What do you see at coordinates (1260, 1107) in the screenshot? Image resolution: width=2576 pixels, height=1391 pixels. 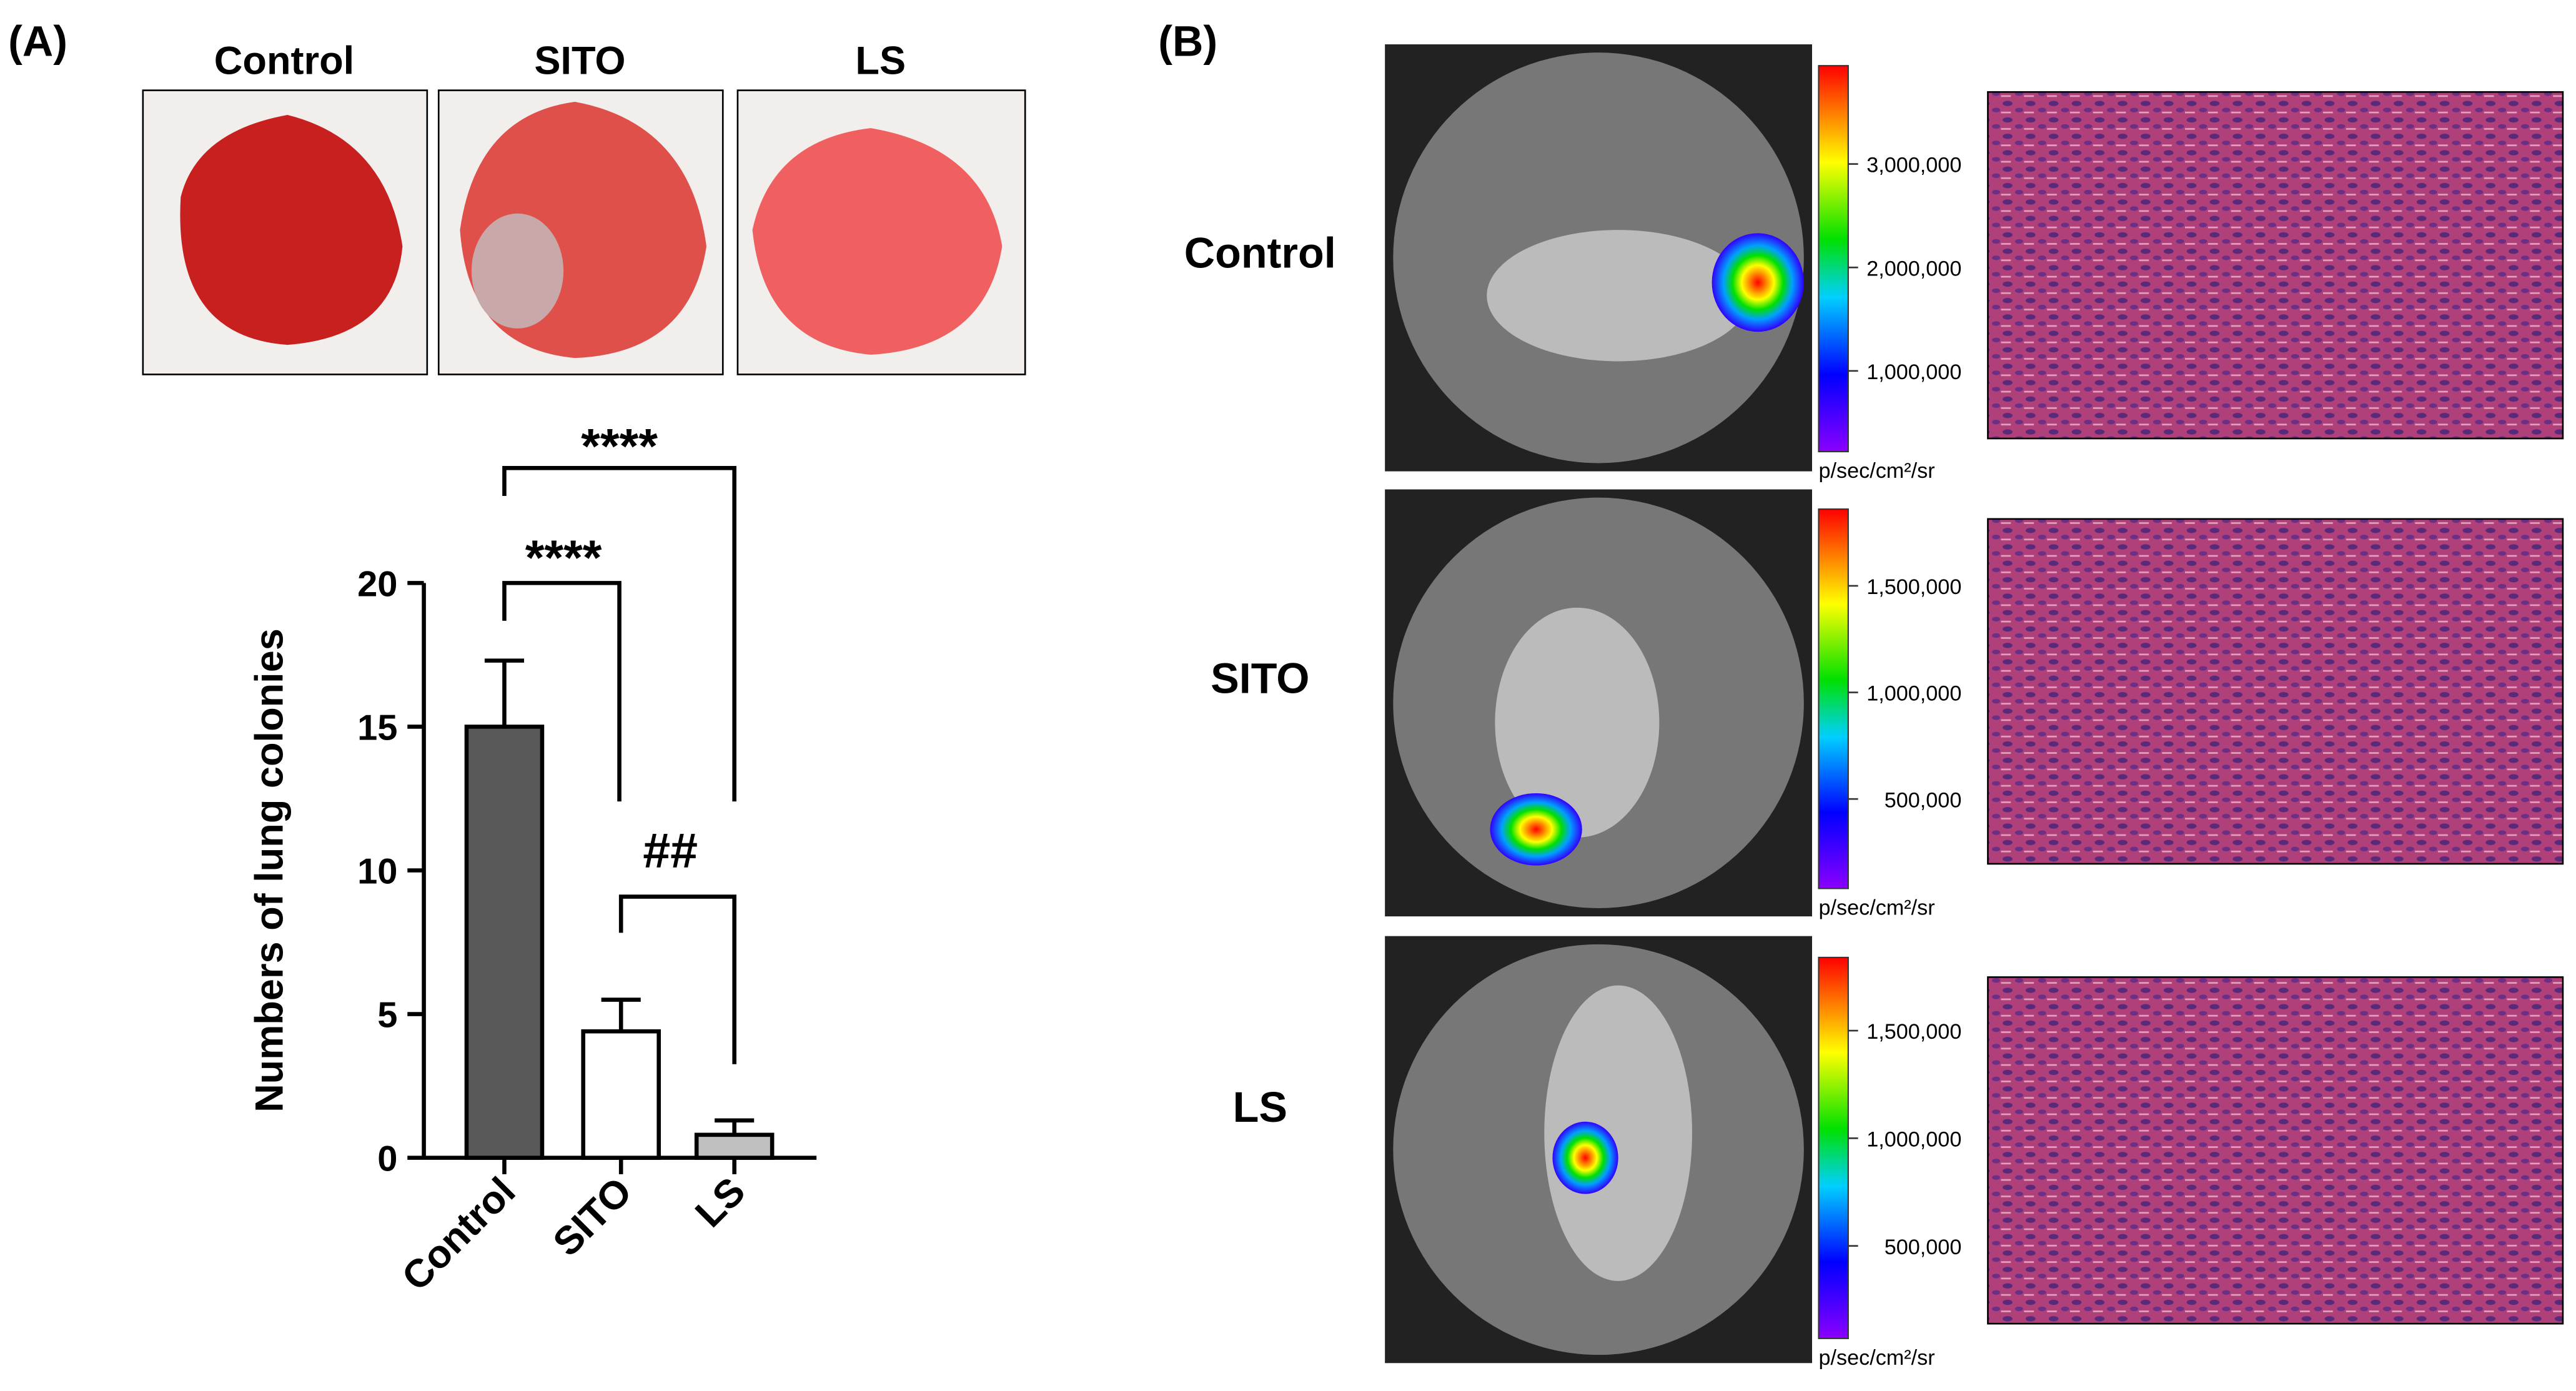 I see `row-label: LS` at bounding box center [1260, 1107].